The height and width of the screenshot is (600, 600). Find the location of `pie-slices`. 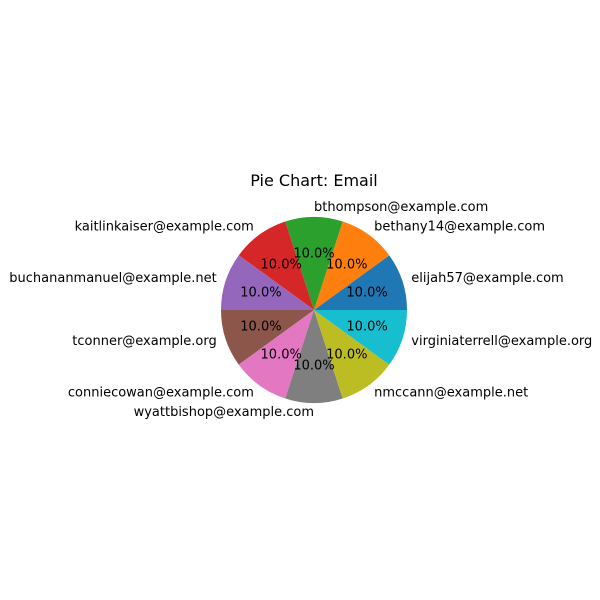

pie-slices is located at coordinates (314, 310).